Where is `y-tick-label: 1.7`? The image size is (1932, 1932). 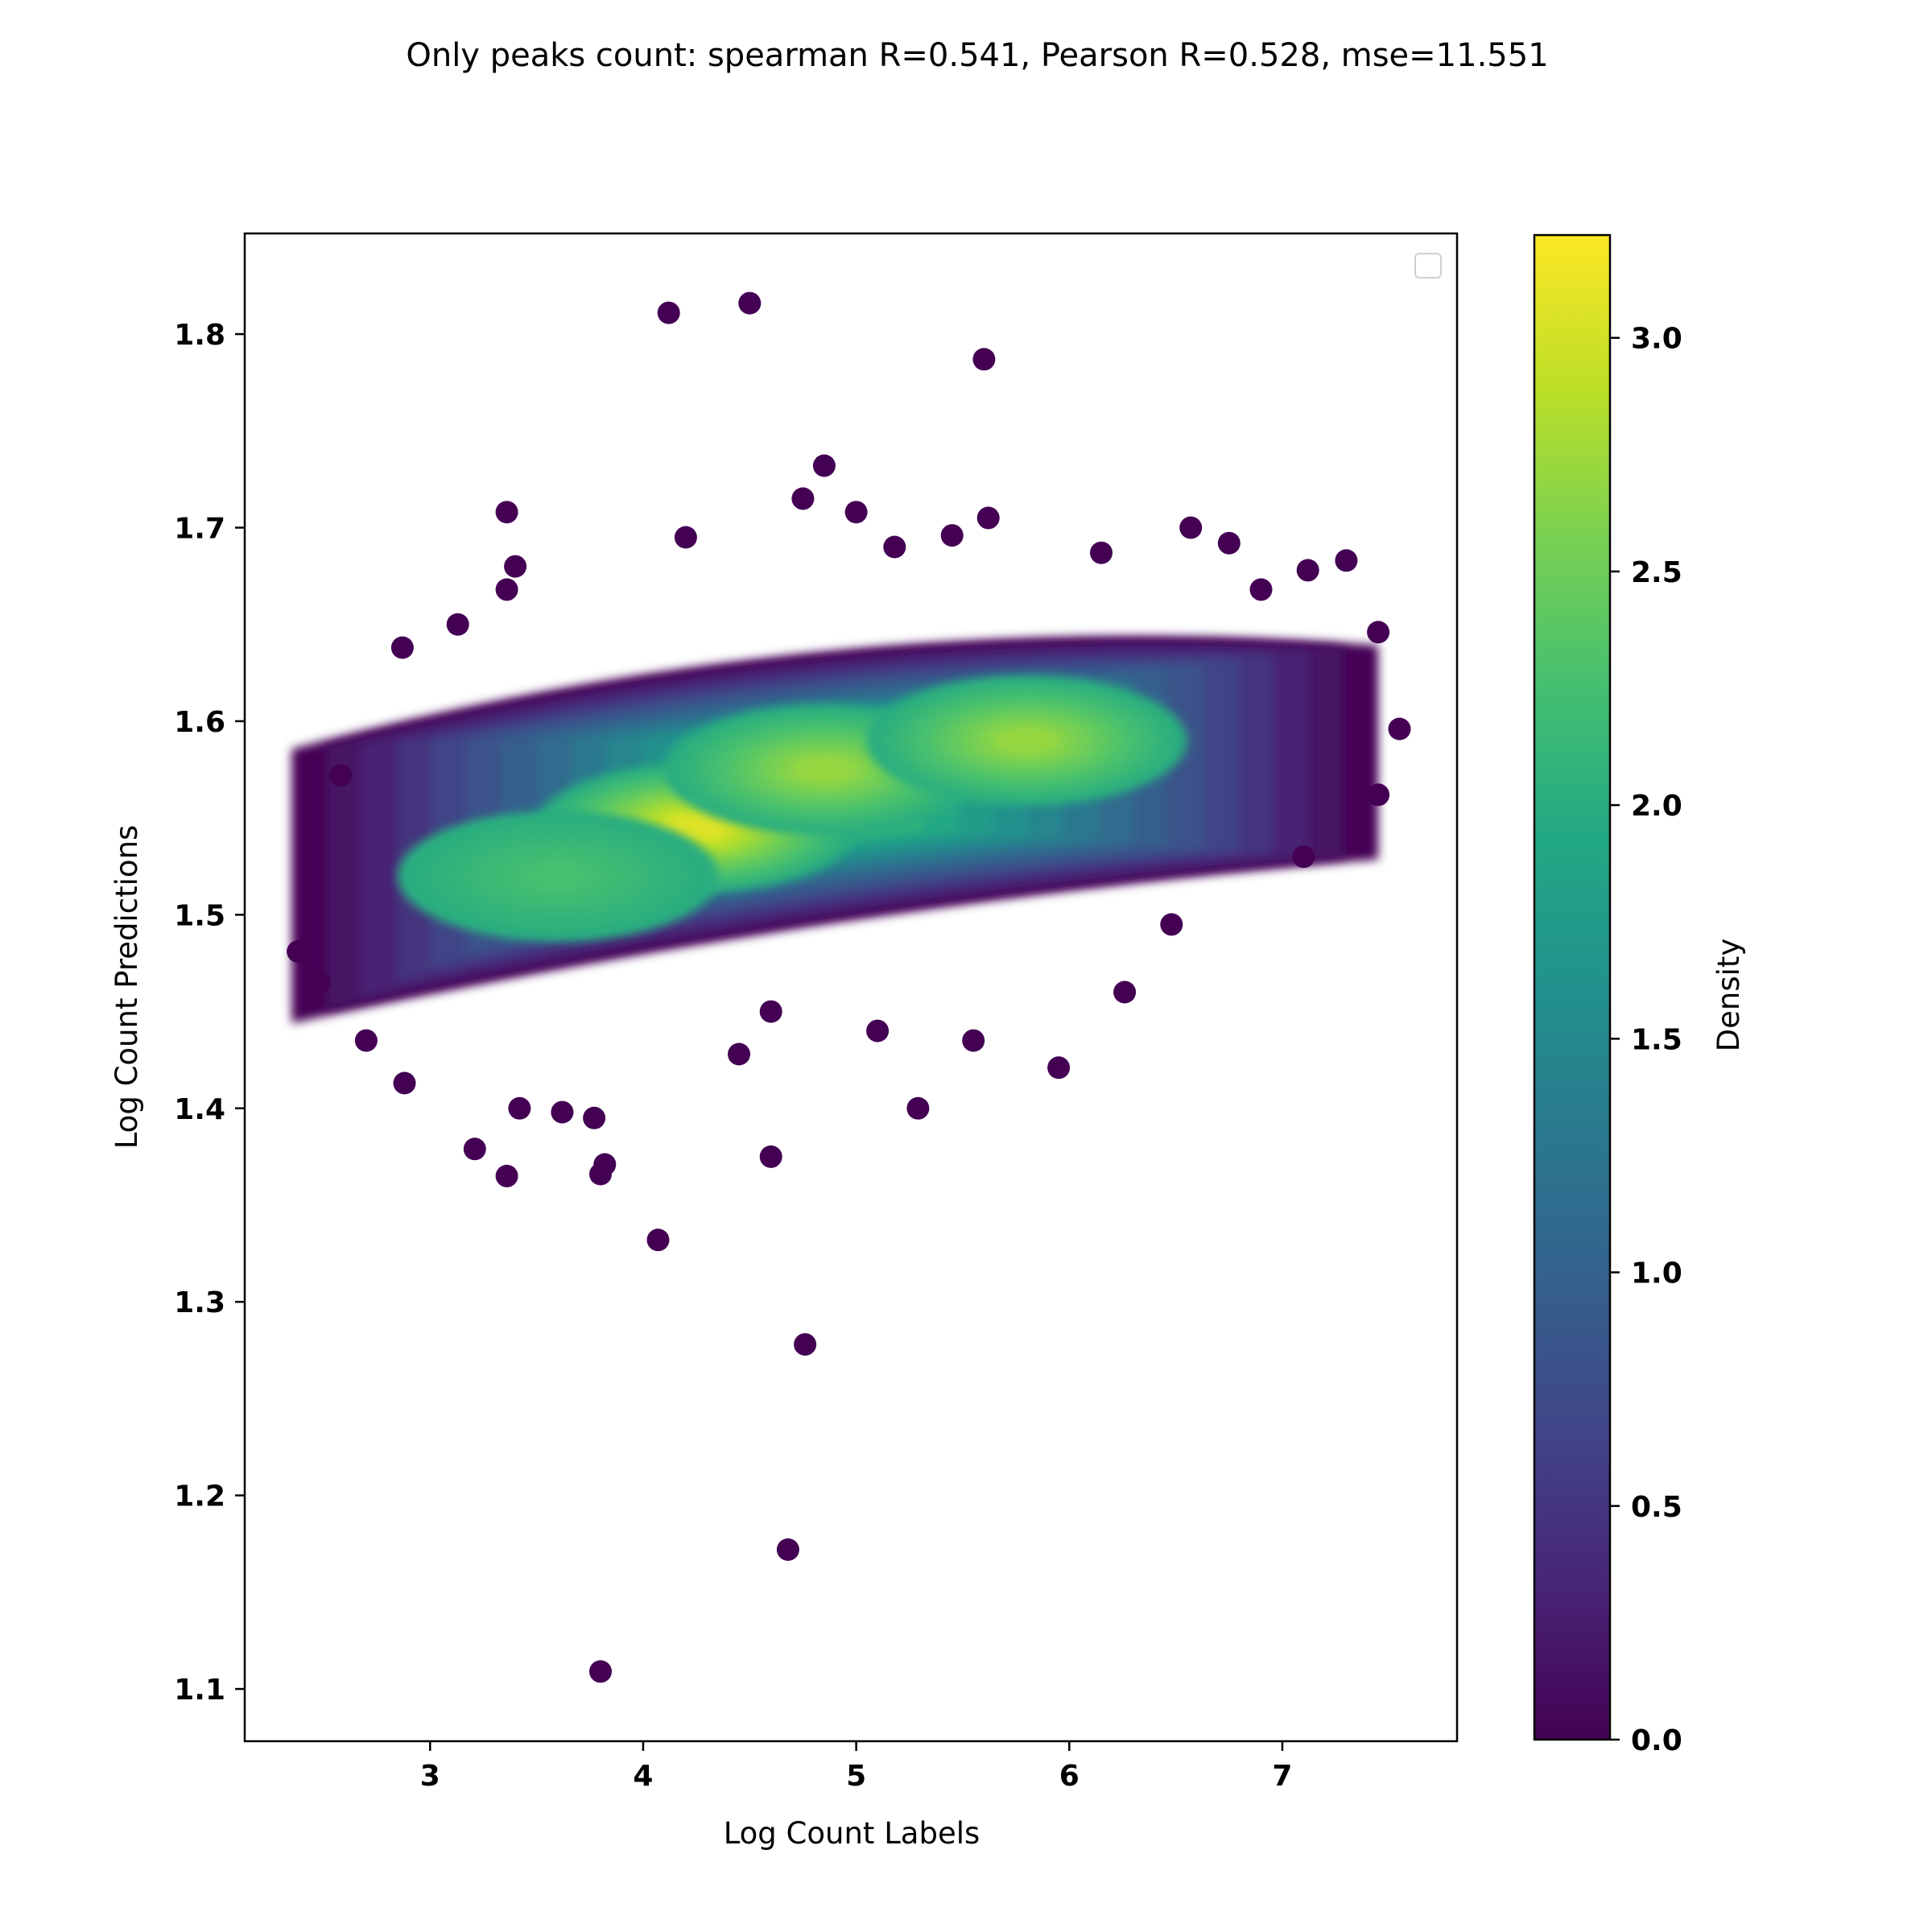
y-tick-label: 1.7 is located at coordinates (199, 528).